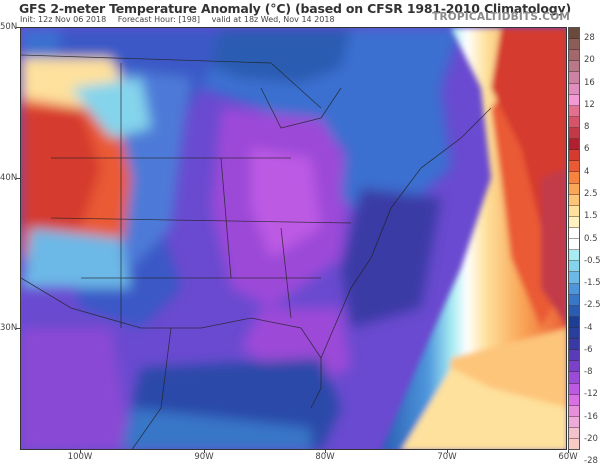 The image size is (600, 466). I want to click on longitude-label: 90W, so click(204, 457).